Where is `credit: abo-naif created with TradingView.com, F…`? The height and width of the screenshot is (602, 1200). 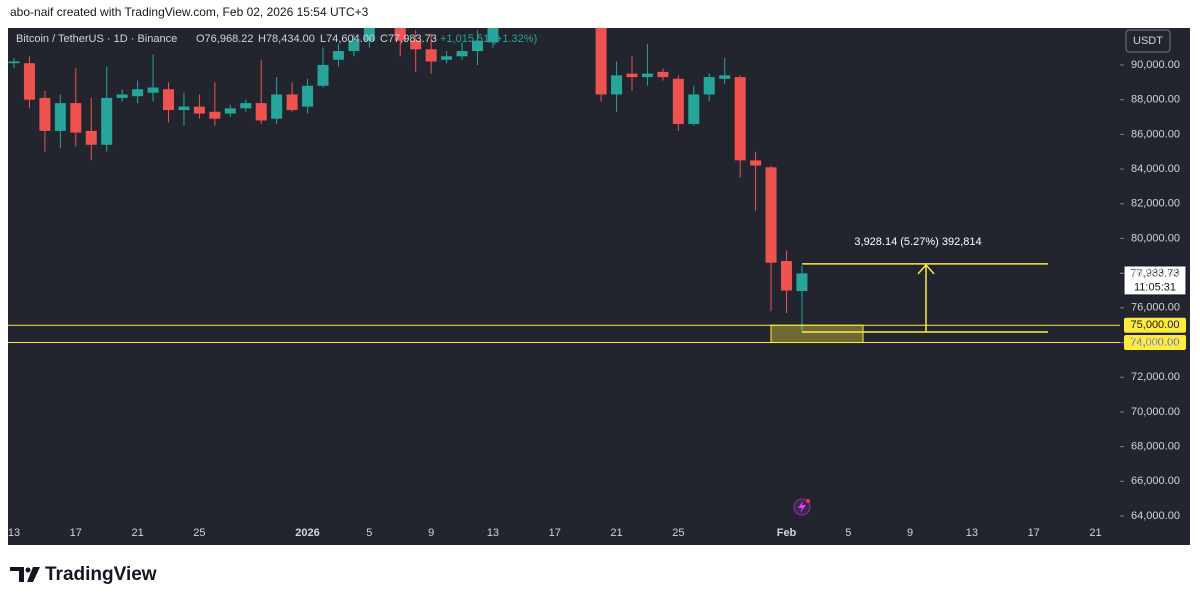 credit: abo-naif created with TradingView.com, F… is located at coordinates (189, 12).